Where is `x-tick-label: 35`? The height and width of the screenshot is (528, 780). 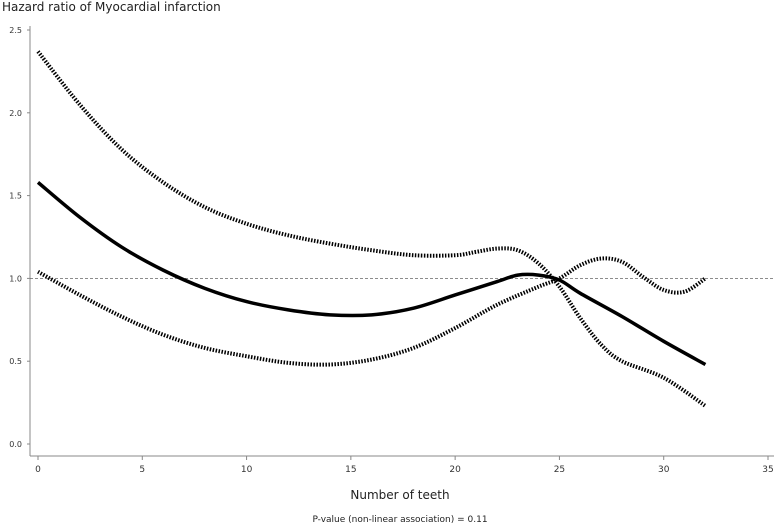 x-tick-label: 35 is located at coordinates (767, 470).